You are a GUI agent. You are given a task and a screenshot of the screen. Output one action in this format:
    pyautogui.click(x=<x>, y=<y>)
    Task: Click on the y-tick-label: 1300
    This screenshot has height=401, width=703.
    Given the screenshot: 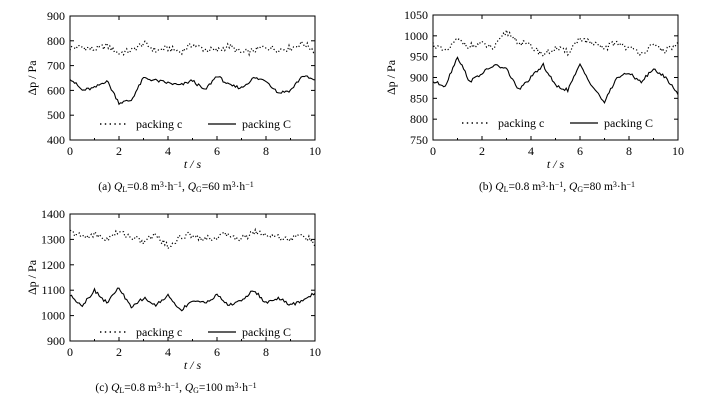 What is the action you would take?
    pyautogui.click(x=53, y=239)
    